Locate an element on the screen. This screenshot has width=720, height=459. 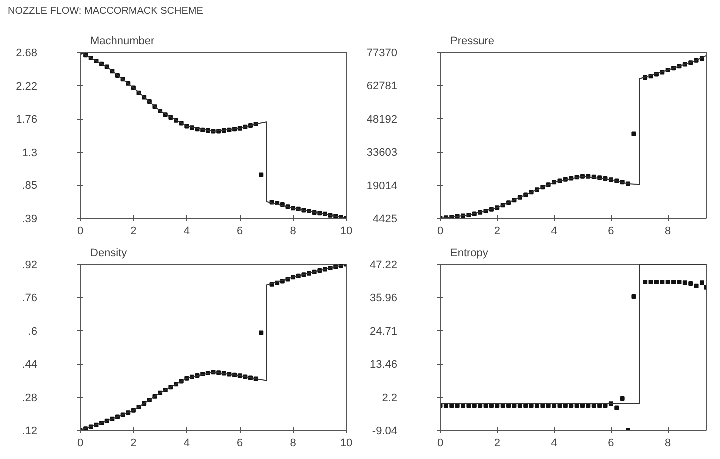
y-tick-label: .92 is located at coordinates (30, 266).